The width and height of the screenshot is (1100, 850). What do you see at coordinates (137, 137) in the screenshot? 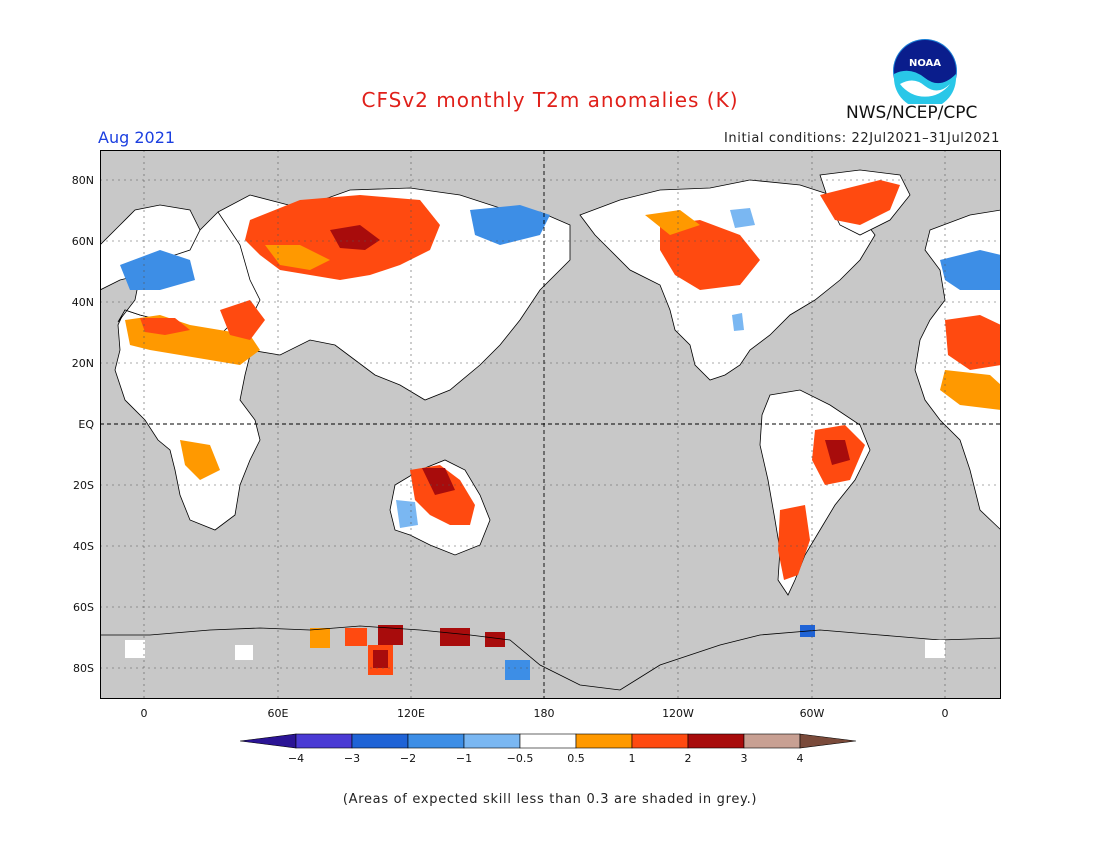
I see `forecast-period: Aug 2021` at bounding box center [137, 137].